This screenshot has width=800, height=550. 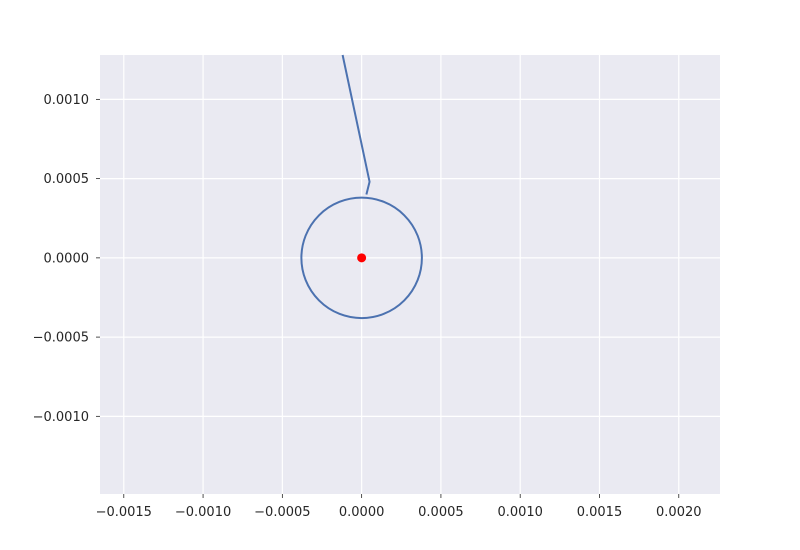 What do you see at coordinates (356, 124) in the screenshot?
I see `trajectory-line` at bounding box center [356, 124].